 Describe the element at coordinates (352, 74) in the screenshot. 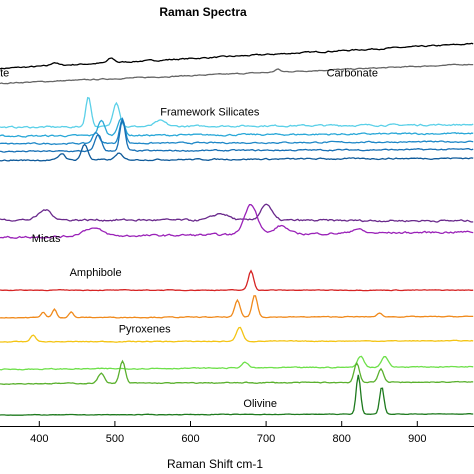

I see `annotation-carbonate: Carbonate` at that location.